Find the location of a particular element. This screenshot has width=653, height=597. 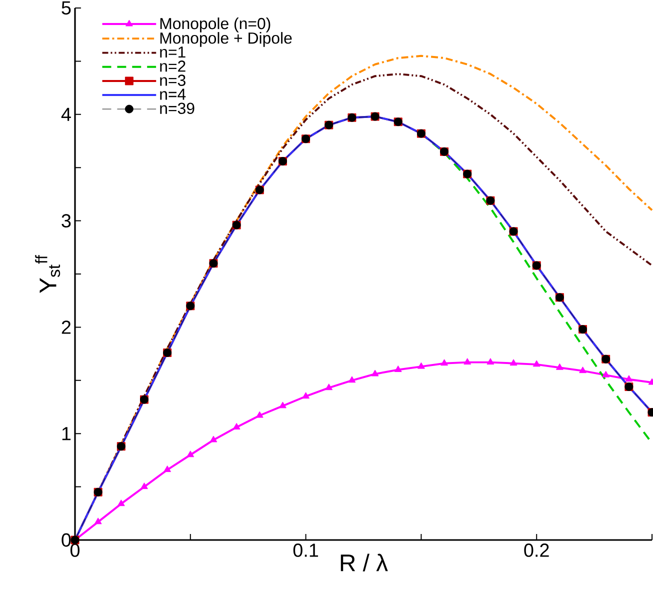

y-tick-label: 0 is located at coordinates (66, 540).